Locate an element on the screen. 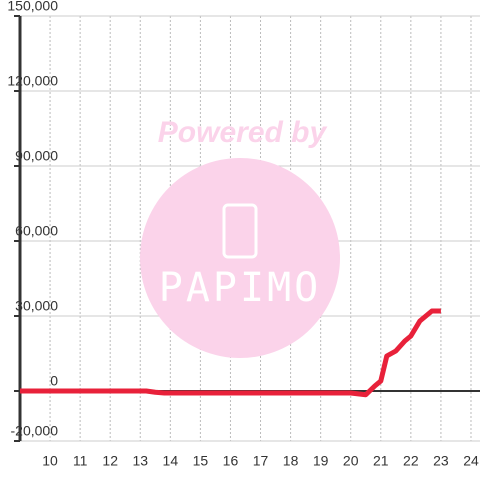  y-tick-label: 150,000 is located at coordinates (32, 7).